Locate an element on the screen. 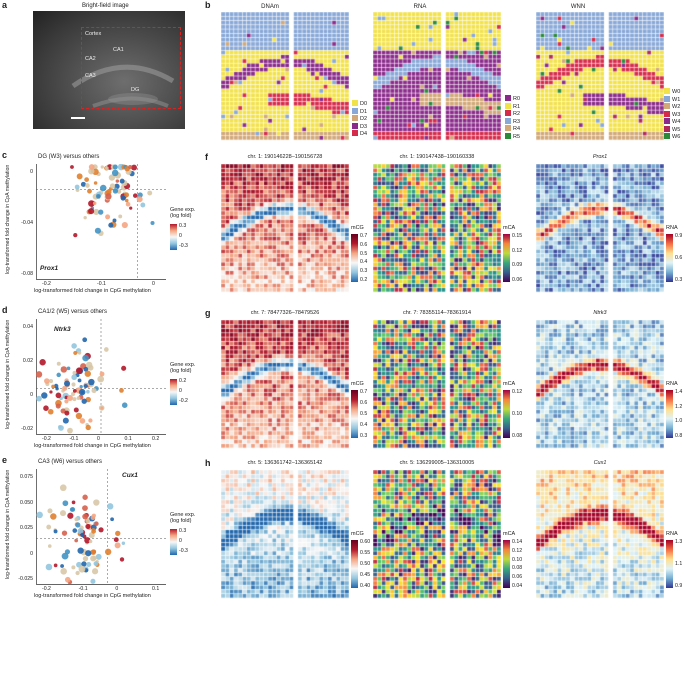 Image resolution: width=685 pixels, height=687 pixels. x-tick-label: 0.1 is located at coordinates (156, 589).